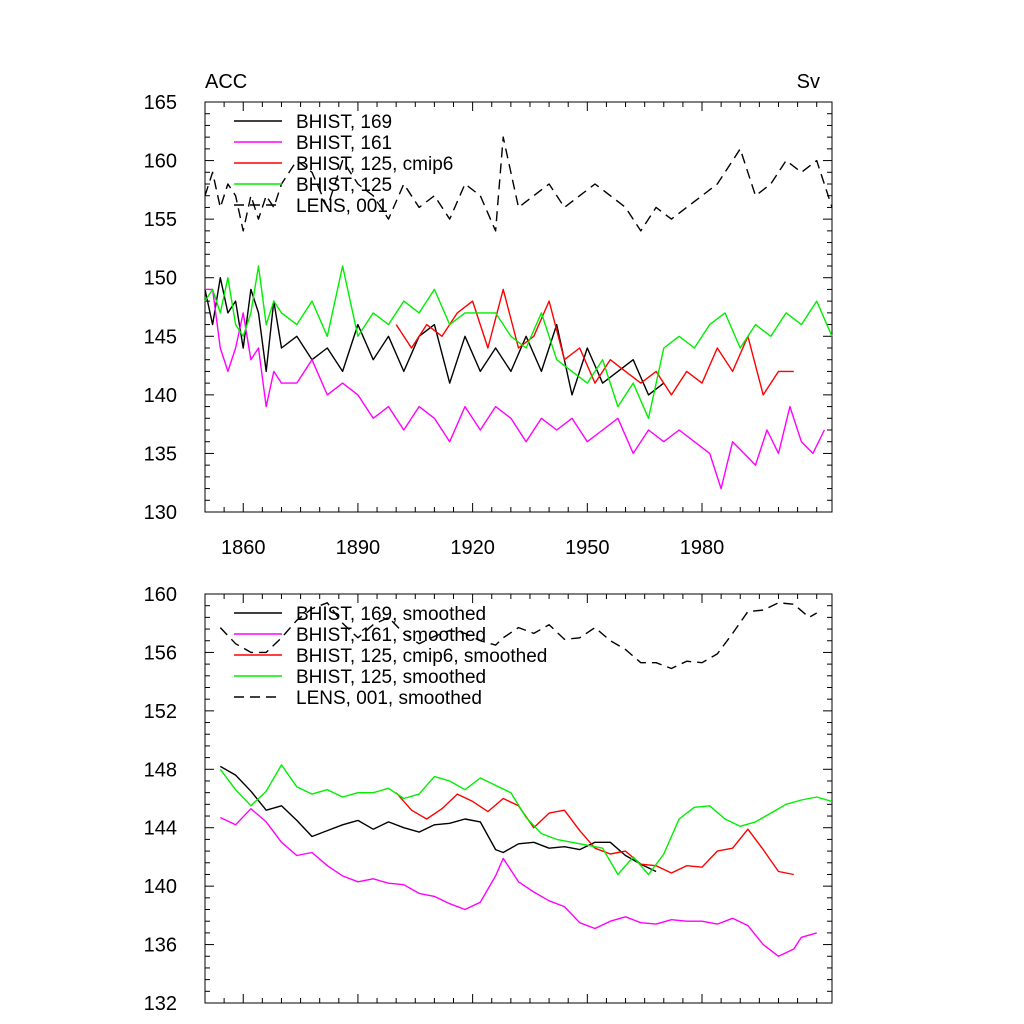  I want to click on y-tick-label: 152, so click(160, 712).